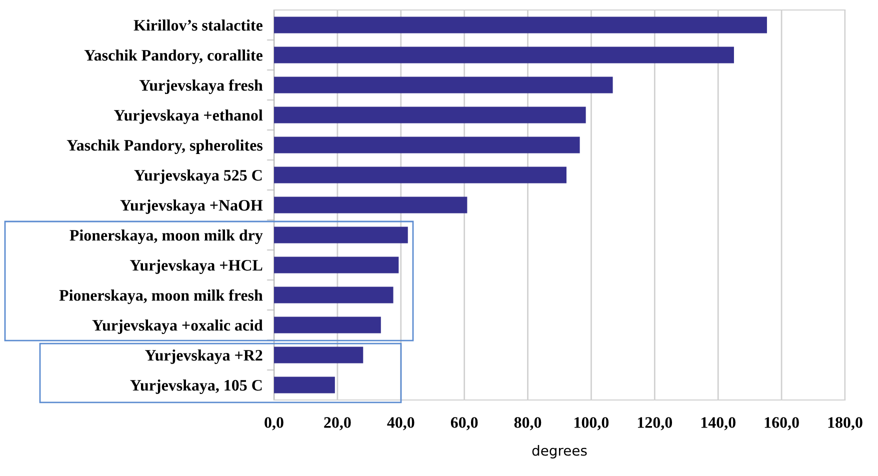 The image size is (878, 476). What do you see at coordinates (400, 423) in the screenshot?
I see `x-tick-label: 40,0` at bounding box center [400, 423].